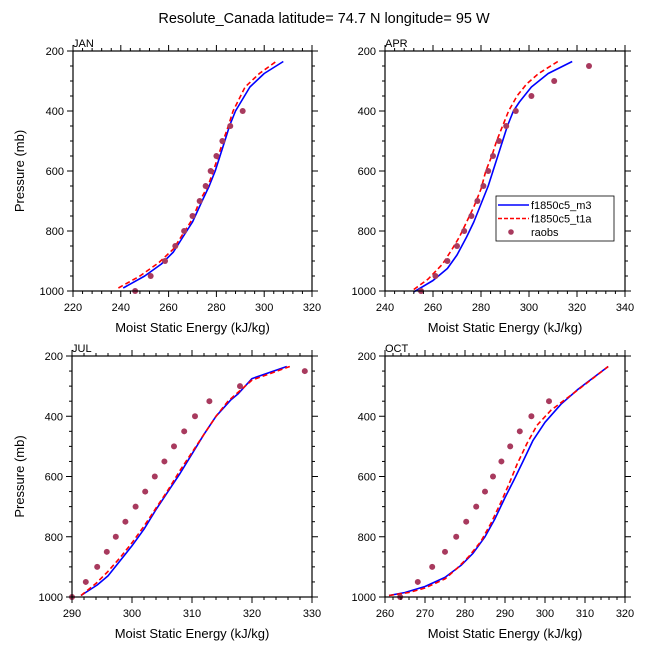 Image resolution: width=648 pixels, height=649 pixels. Describe the element at coordinates (121, 308) in the screenshot. I see `x-tick-label: 240` at that location.